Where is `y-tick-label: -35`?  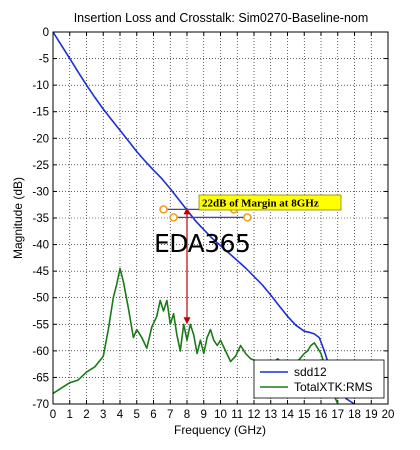
y-tick-label: -35 is located at coordinates (40, 219).